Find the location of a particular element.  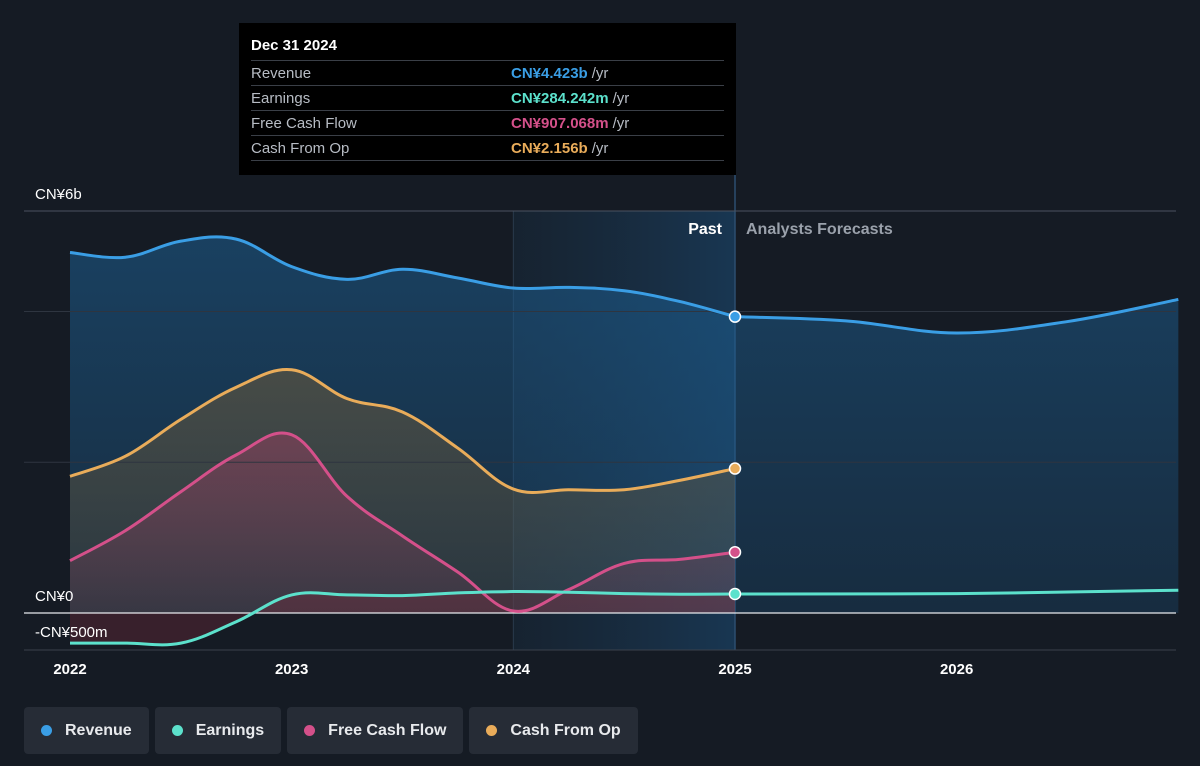

cash-from-op-line is located at coordinates (402, 431).